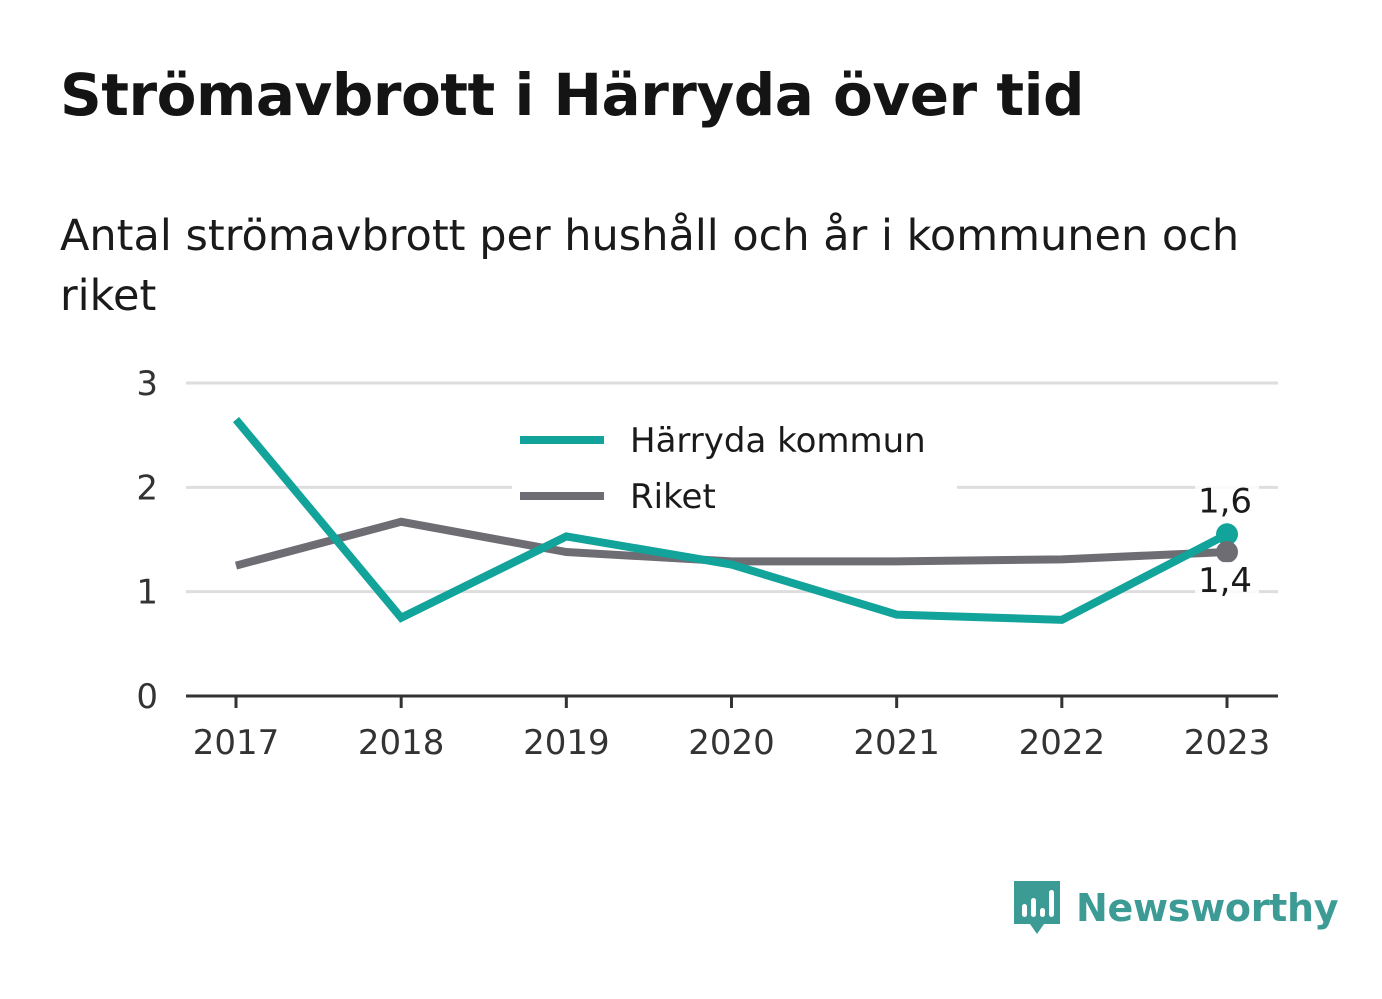 Image resolution: width=1382 pixels, height=999 pixels. I want to click on y-tick-label: 0, so click(147, 697).